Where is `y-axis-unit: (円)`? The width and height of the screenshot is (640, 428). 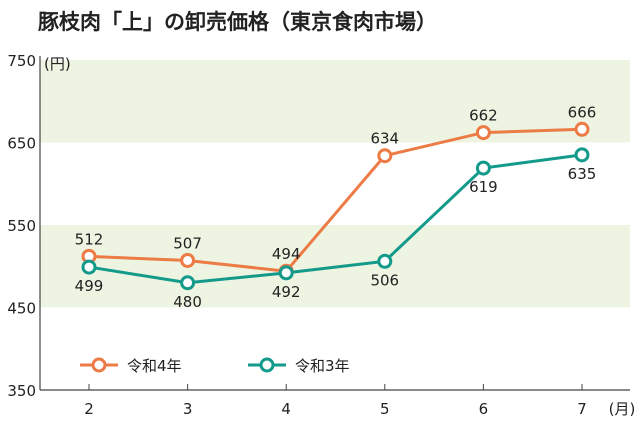 y-axis-unit: (円) is located at coordinates (57, 64).